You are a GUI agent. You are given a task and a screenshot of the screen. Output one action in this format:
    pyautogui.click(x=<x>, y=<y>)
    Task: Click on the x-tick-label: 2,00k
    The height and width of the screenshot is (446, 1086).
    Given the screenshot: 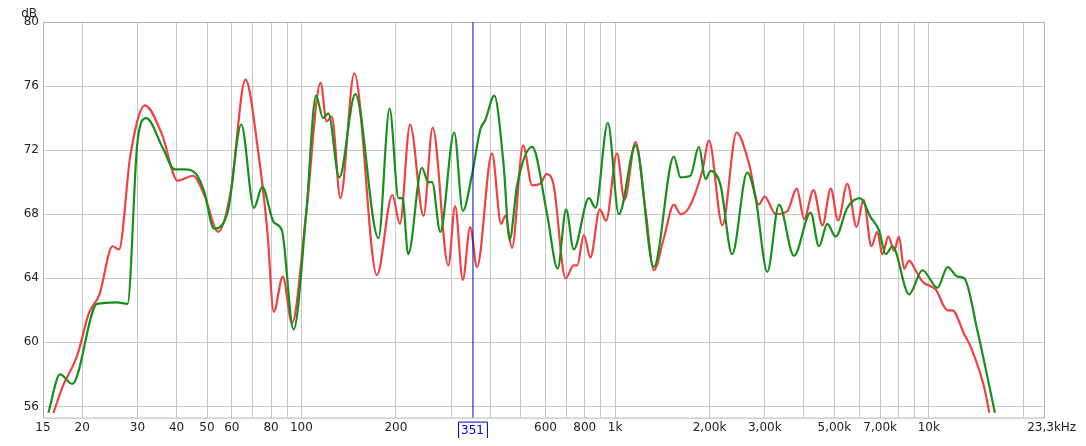 What is the action you would take?
    pyautogui.click(x=709, y=426)
    